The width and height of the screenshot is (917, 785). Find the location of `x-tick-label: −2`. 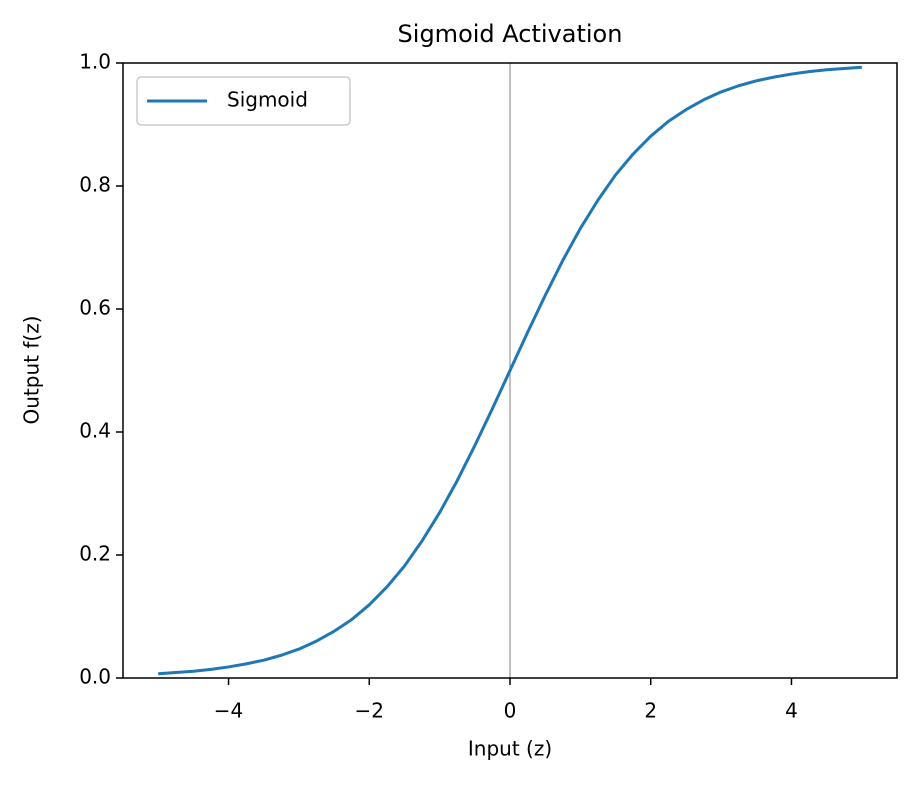

x-tick-label: −2 is located at coordinates (369, 711).